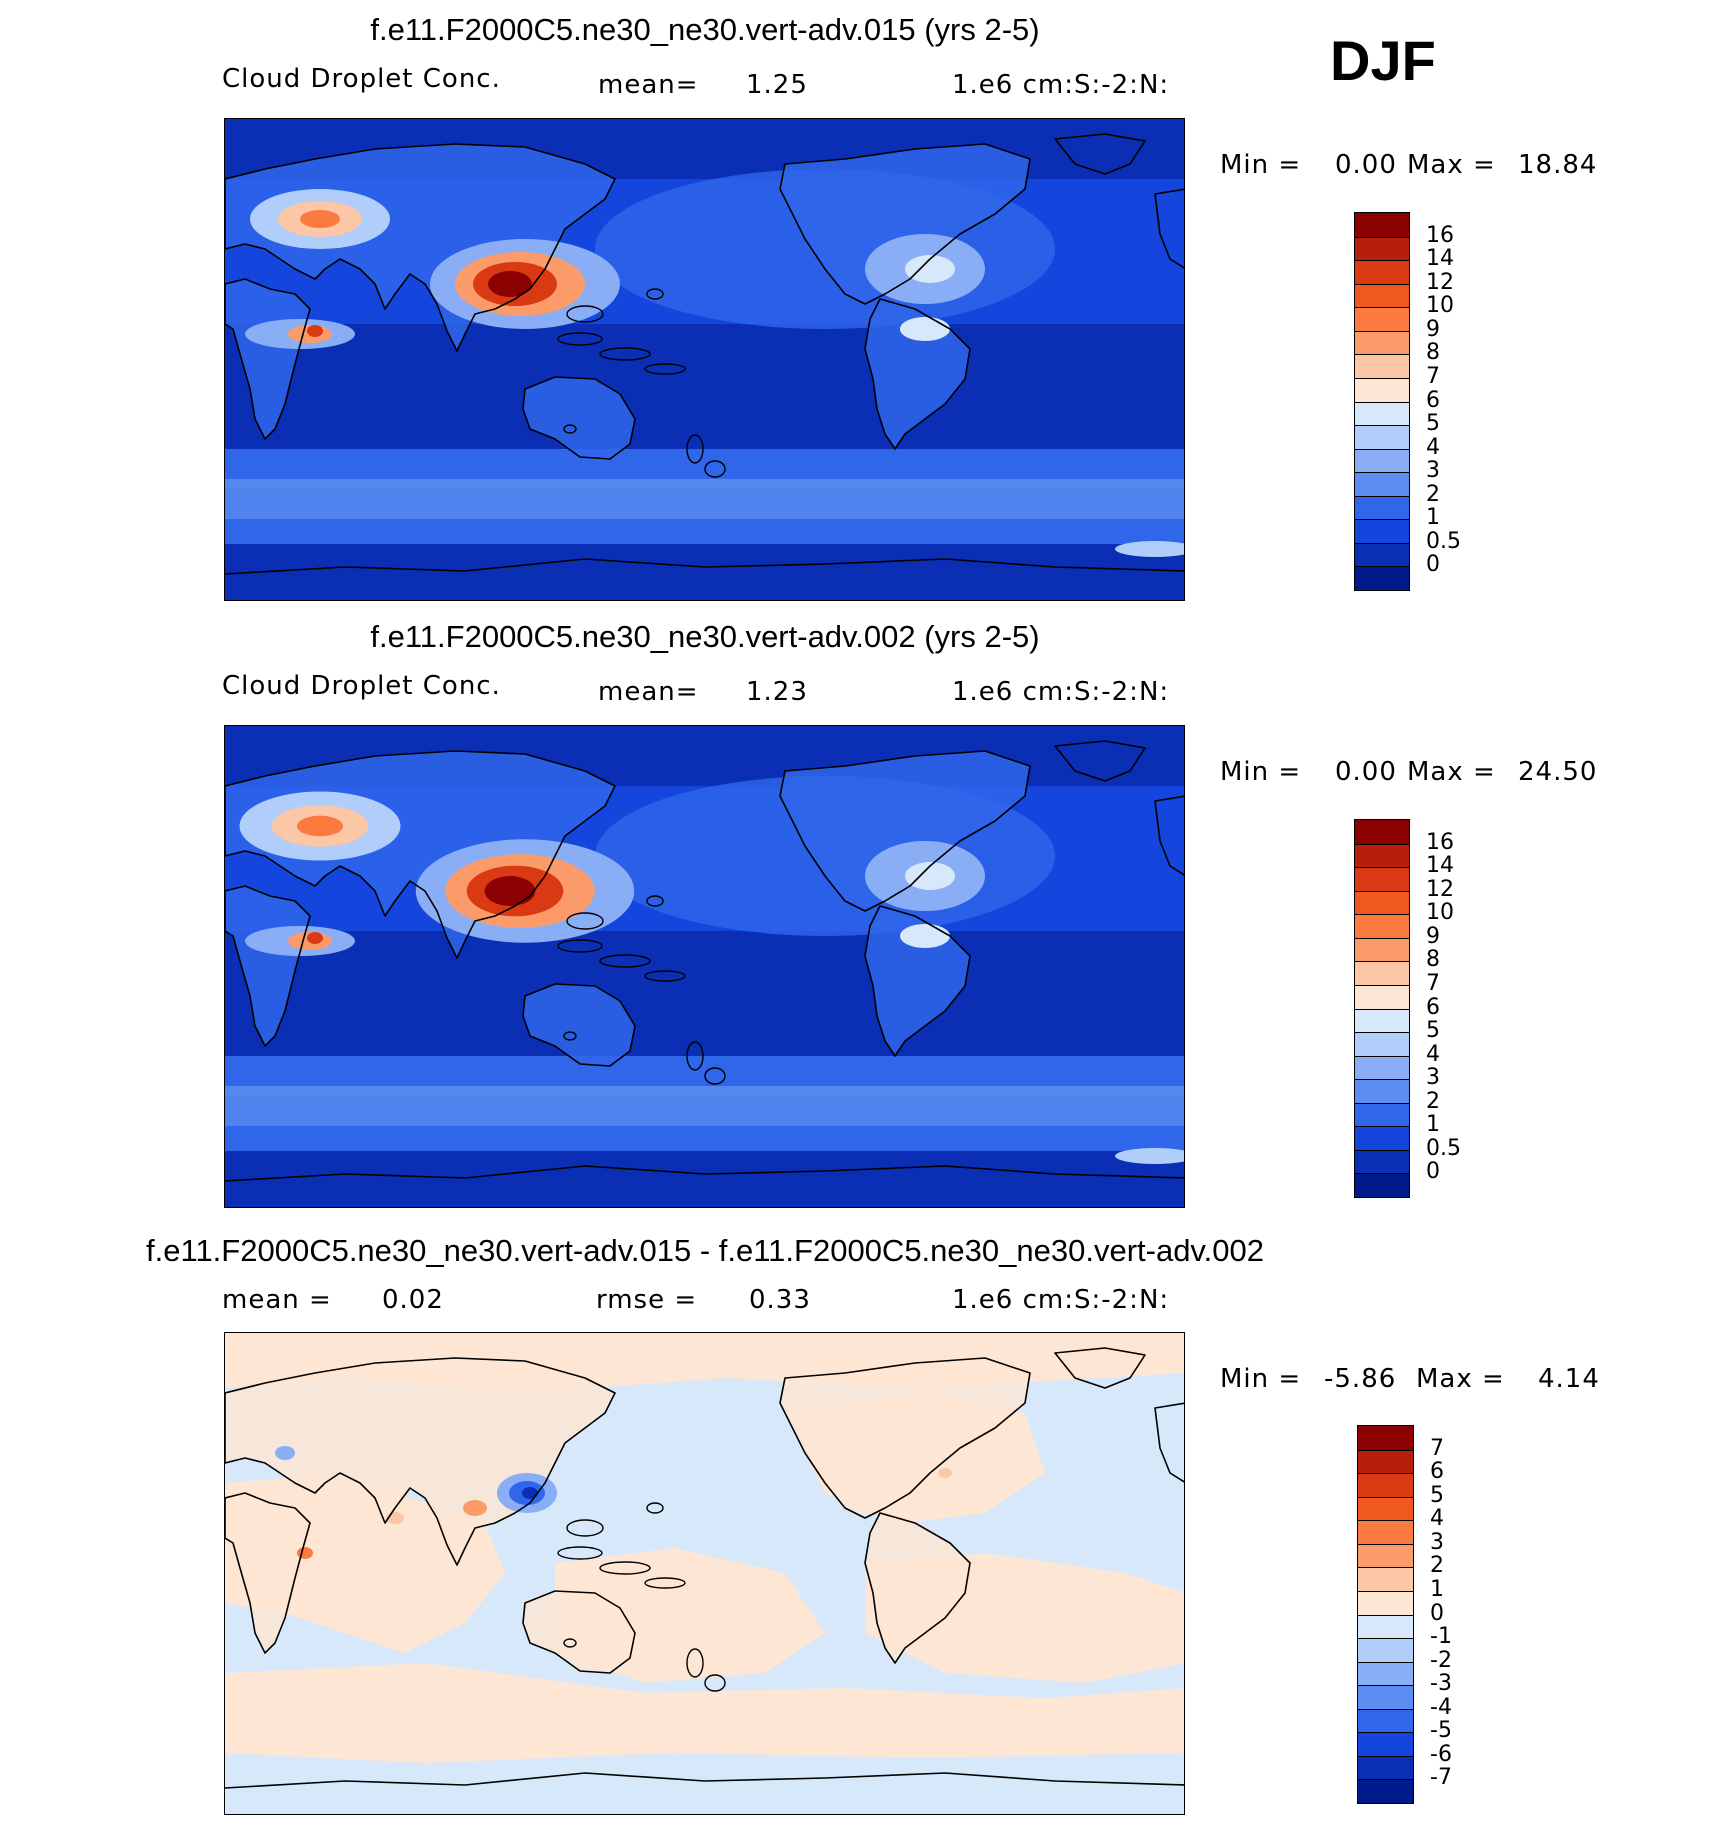 This screenshot has height=1831, width=1710. I want to click on panel-1-mean-label: mean=, so click(648, 85).